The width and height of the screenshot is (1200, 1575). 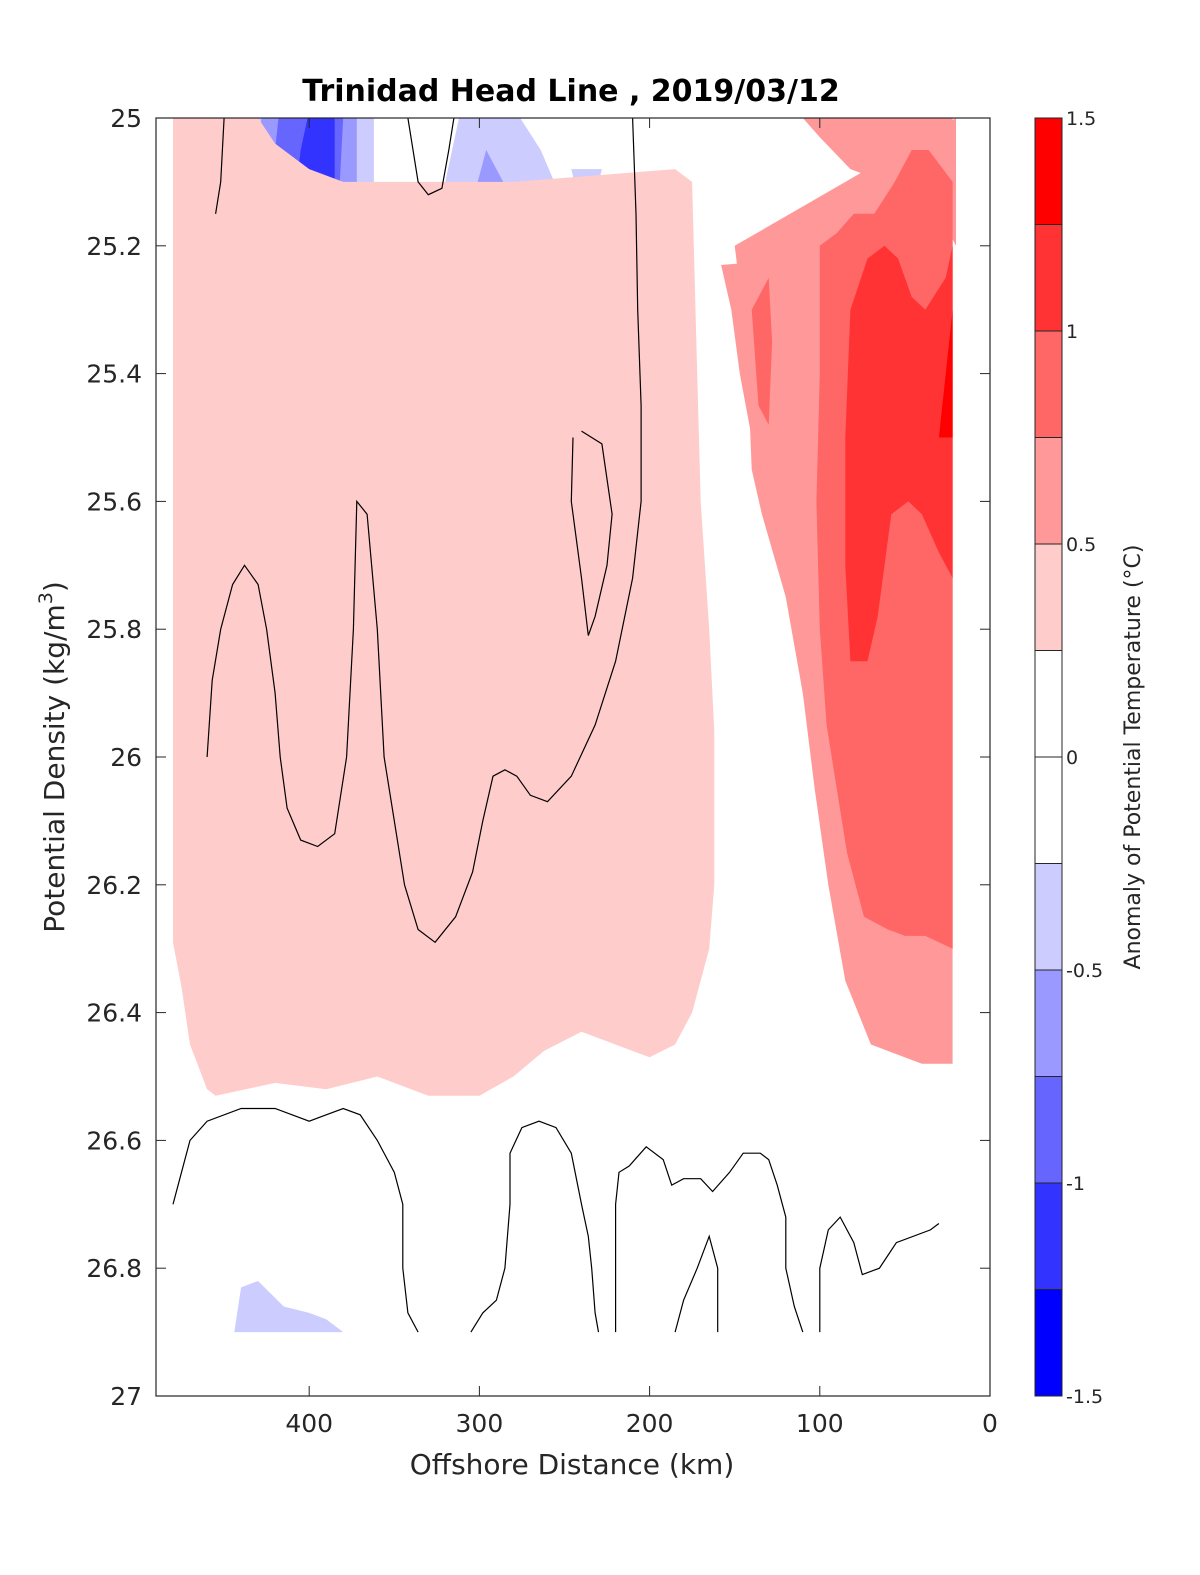 I want to click on y-axis-label: Potential Density (kg/m3), so click(x=53, y=757).